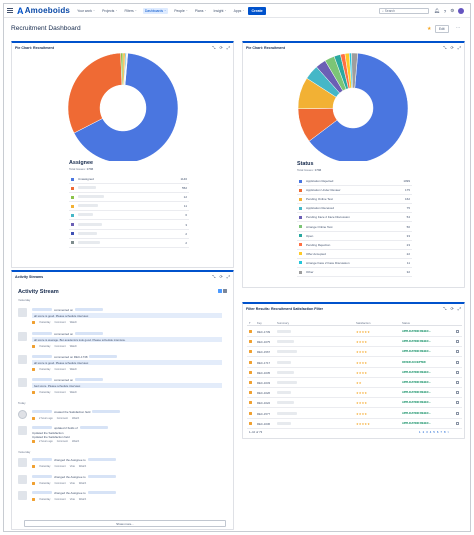 This screenshot has height=535, width=474. What do you see at coordinates (354, 200) in the screenshot?
I see `legend-row: Pending Online Test 162` at bounding box center [354, 200].